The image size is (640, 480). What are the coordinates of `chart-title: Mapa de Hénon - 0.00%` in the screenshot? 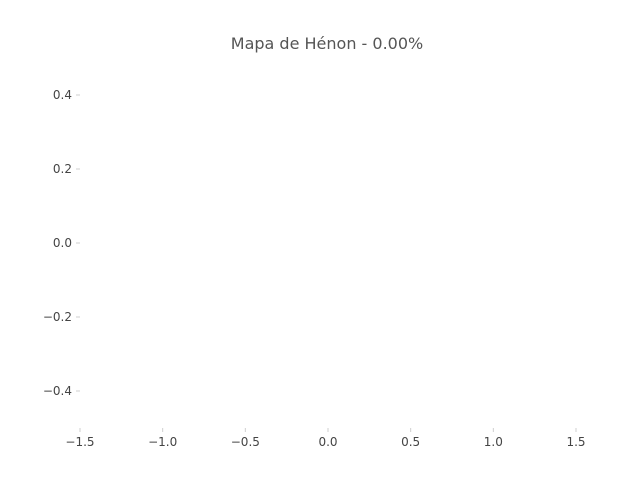 It's located at (327, 43).